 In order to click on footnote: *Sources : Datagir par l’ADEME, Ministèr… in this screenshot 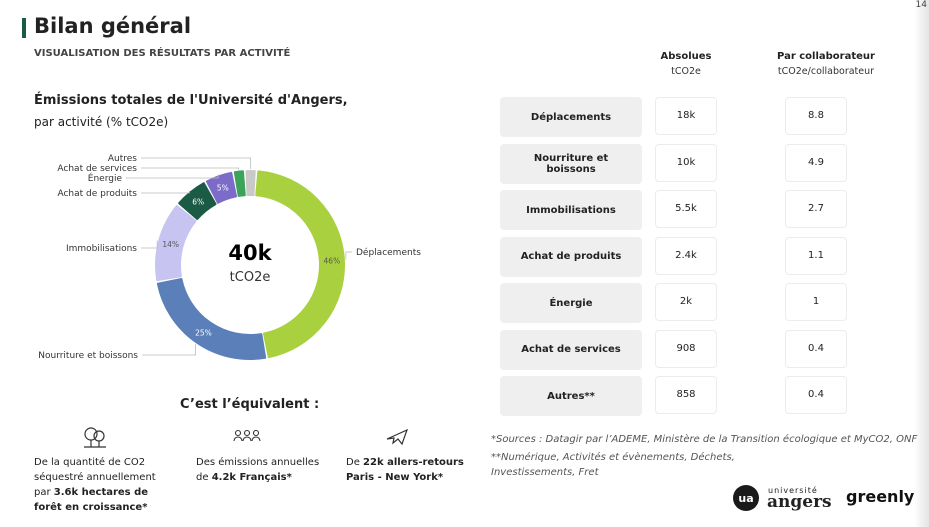, I will do `click(704, 439)`.